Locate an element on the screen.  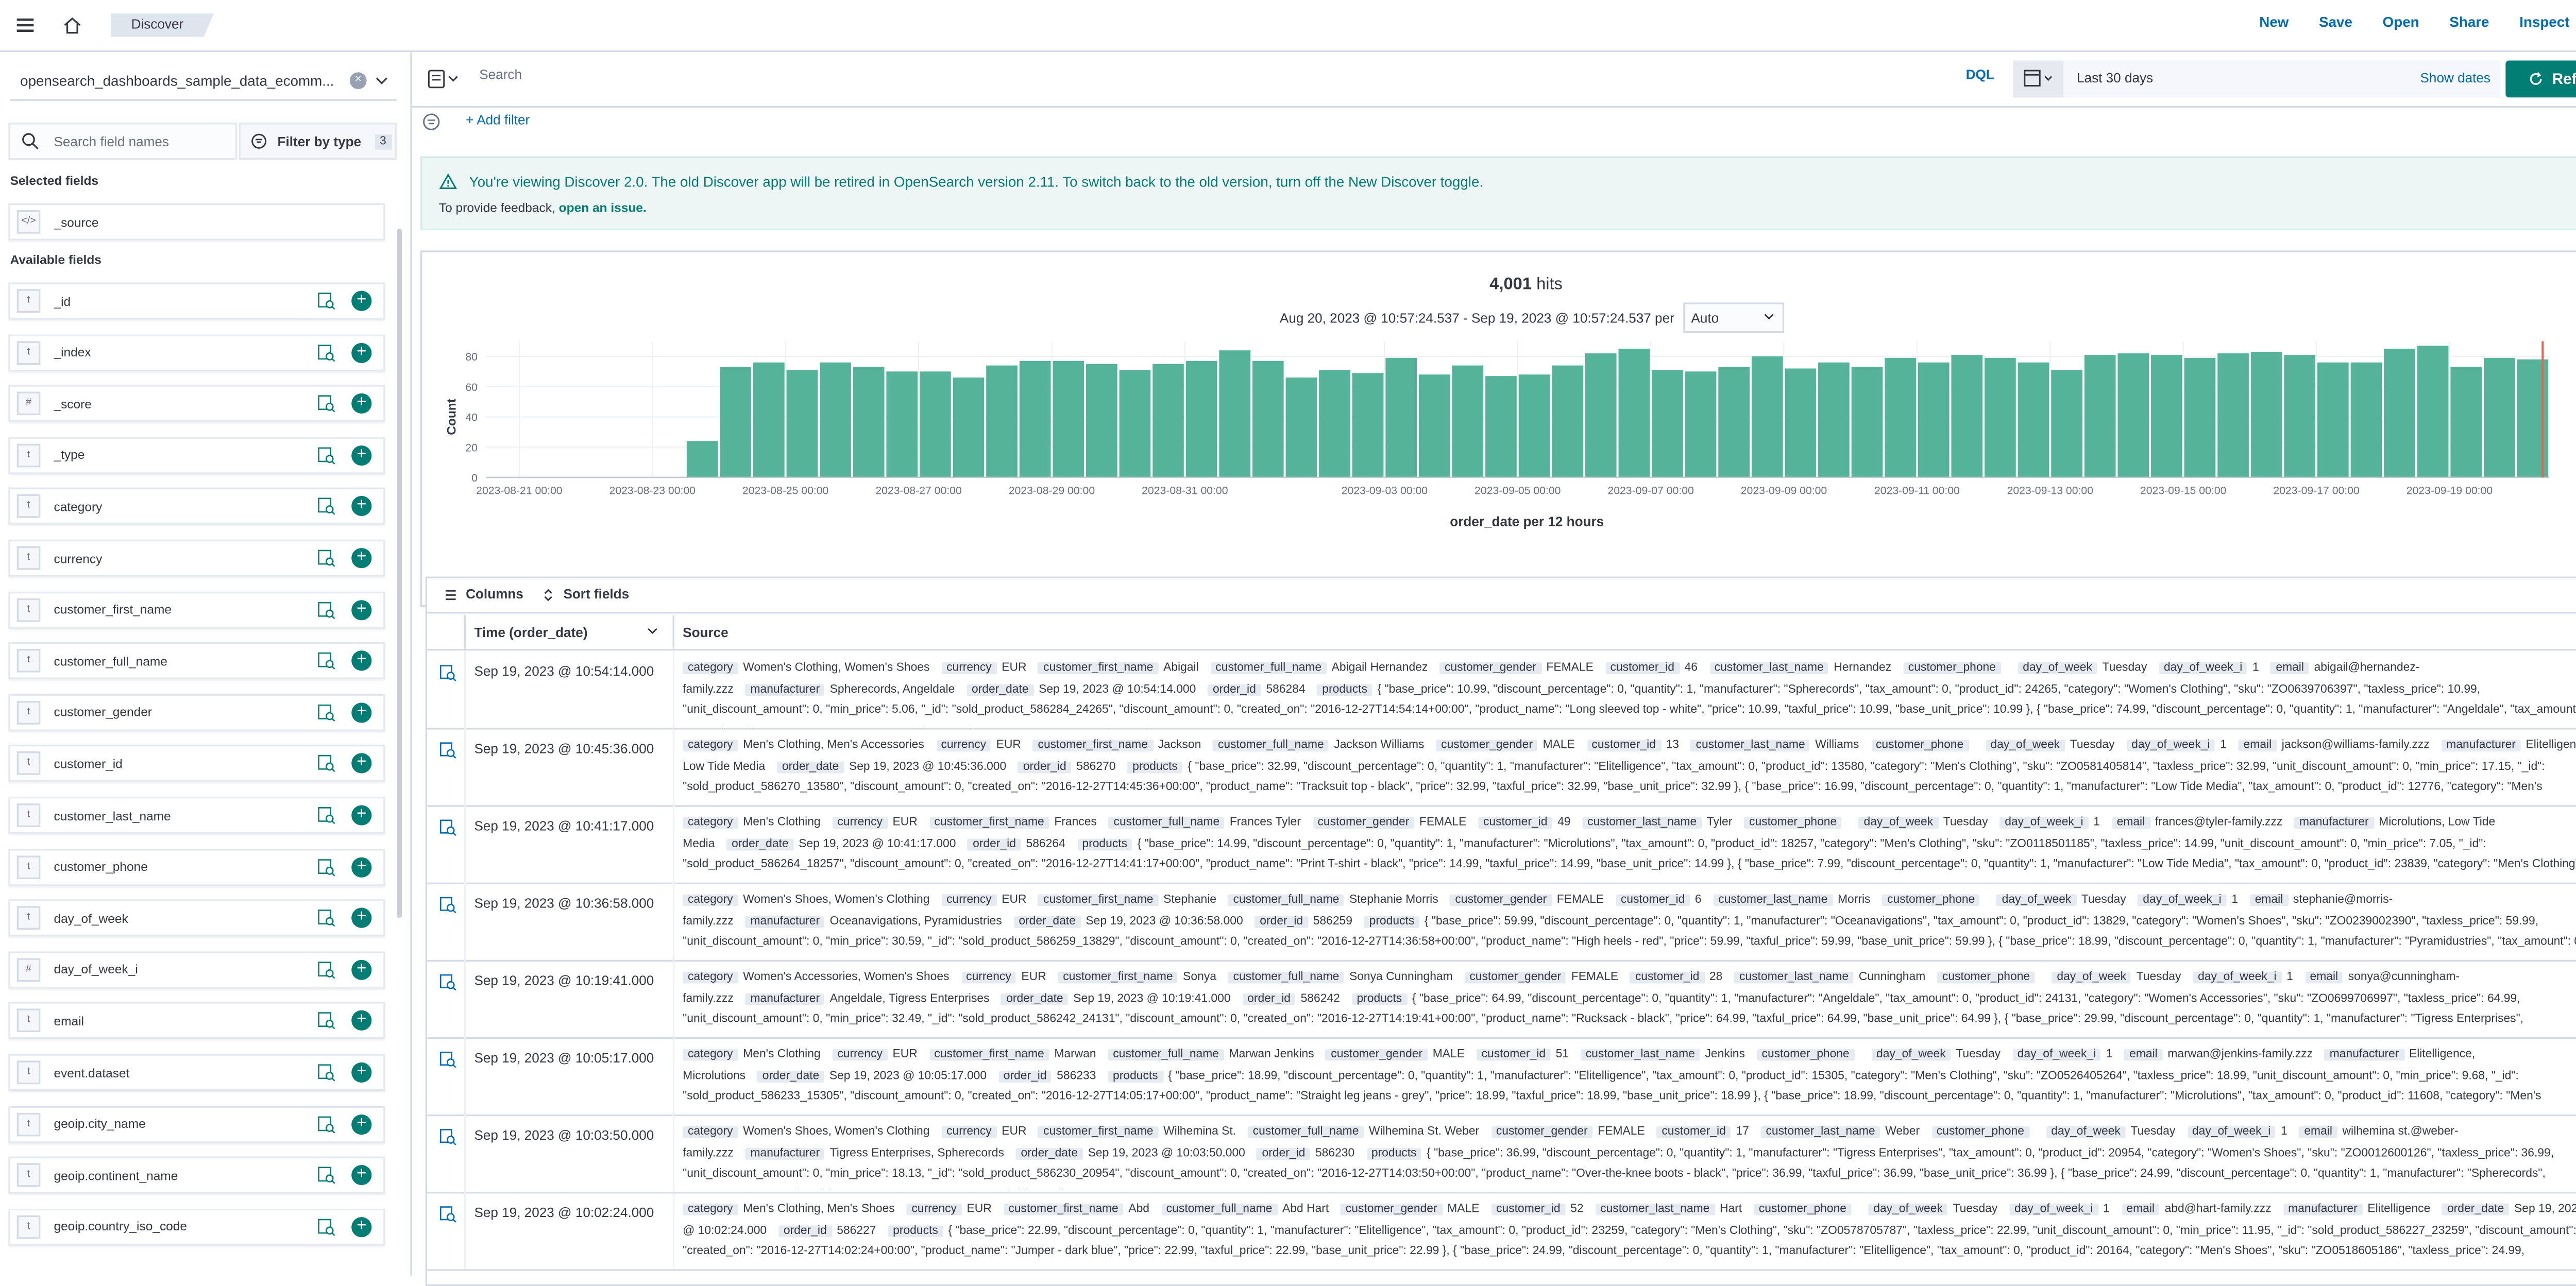
field-item: # _score + is located at coordinates (196, 403).